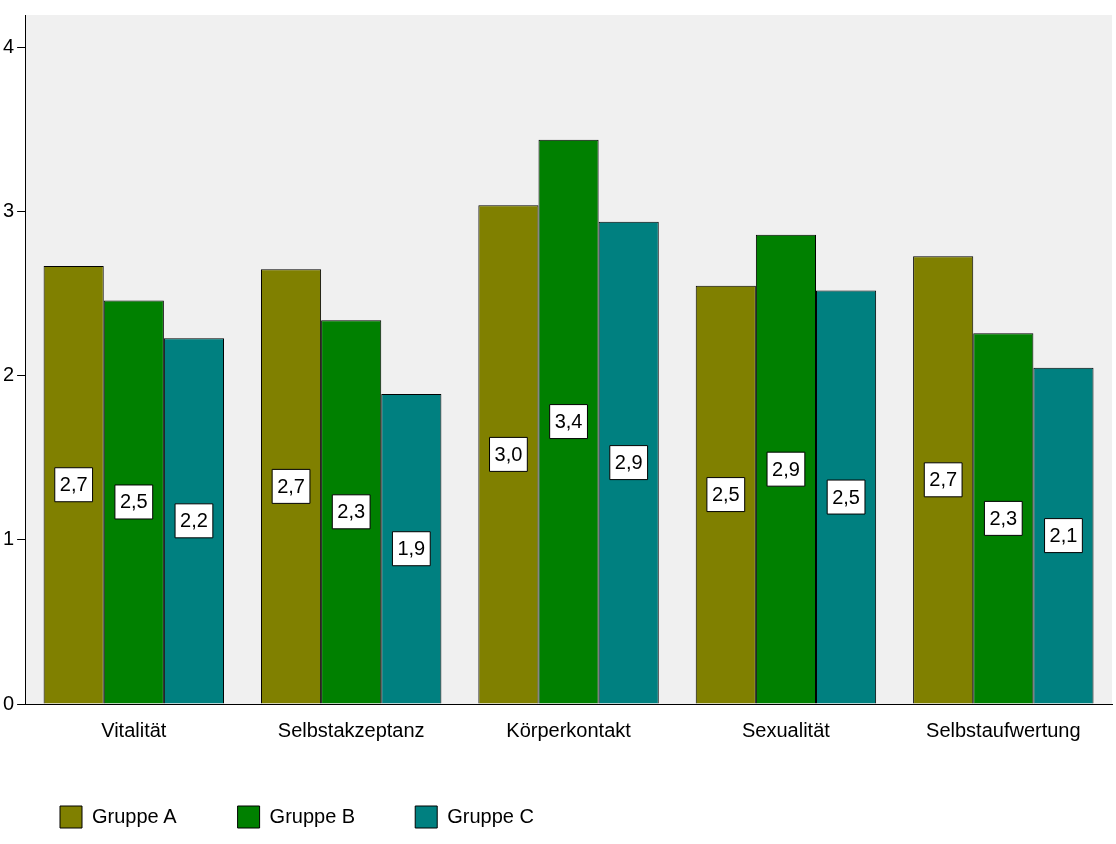 The height and width of the screenshot is (844, 1116). What do you see at coordinates (312, 815) in the screenshot?
I see `legend-label: Gruppe B` at bounding box center [312, 815].